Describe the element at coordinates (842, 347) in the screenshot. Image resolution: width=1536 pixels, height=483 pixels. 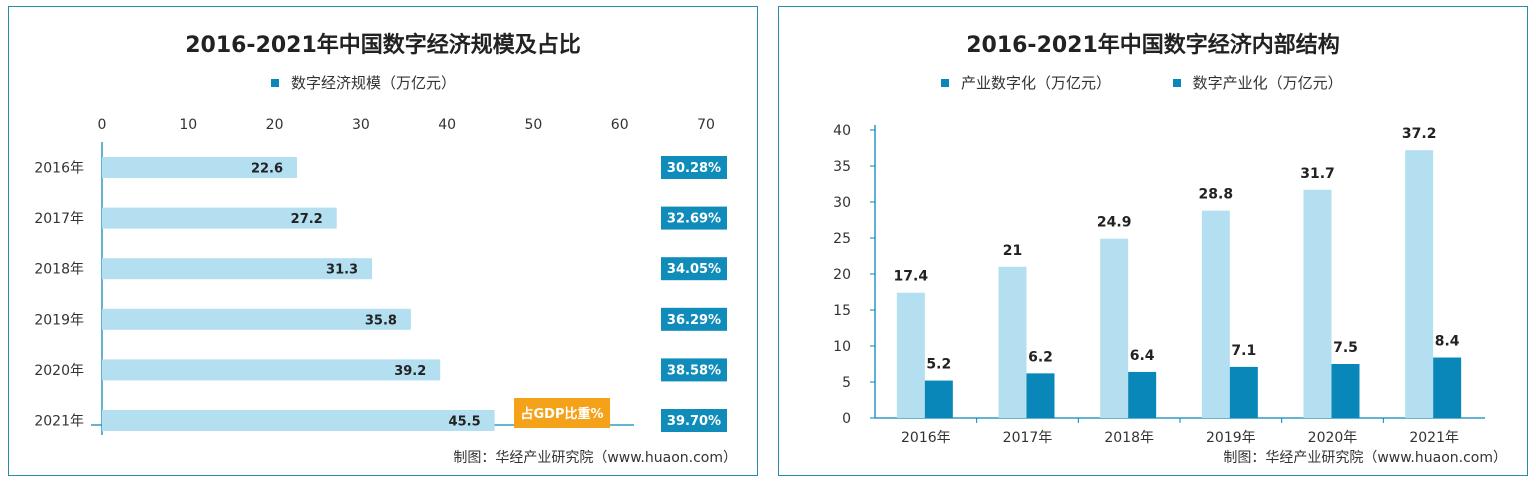
I see `y-tick-label: 10` at that location.